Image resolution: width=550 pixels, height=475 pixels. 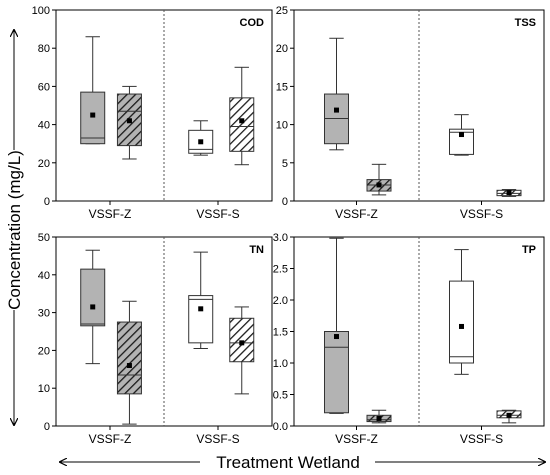 What do you see at coordinates (44, 238) in the screenshot?
I see `y-tick-label: 50` at bounding box center [44, 238].